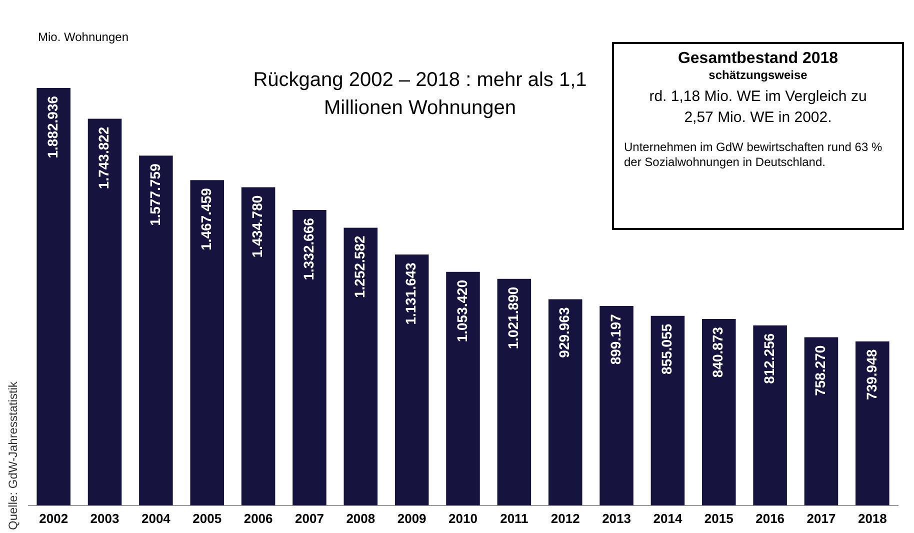  What do you see at coordinates (154, 194) in the screenshot?
I see `data-label: 1.577.759` at bounding box center [154, 194].